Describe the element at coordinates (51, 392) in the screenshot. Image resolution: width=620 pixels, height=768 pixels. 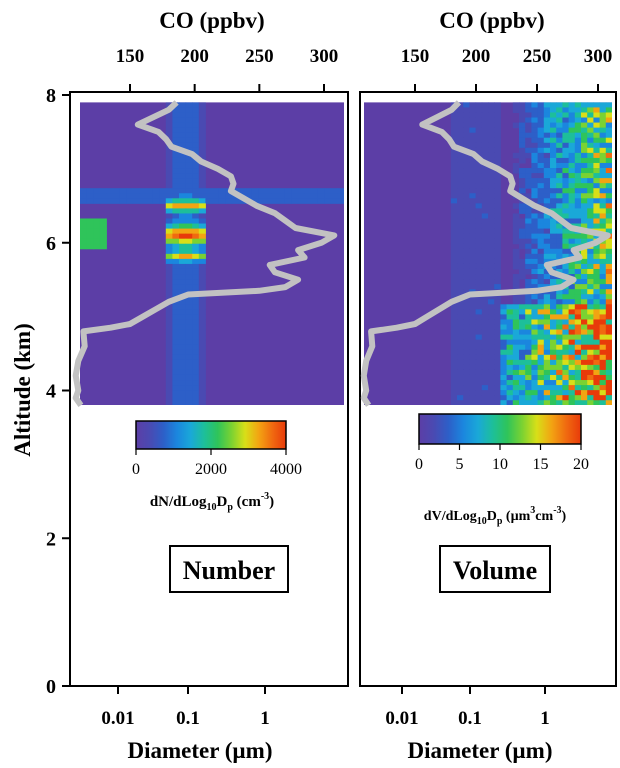
I see `y-tick-label: 4` at that location.